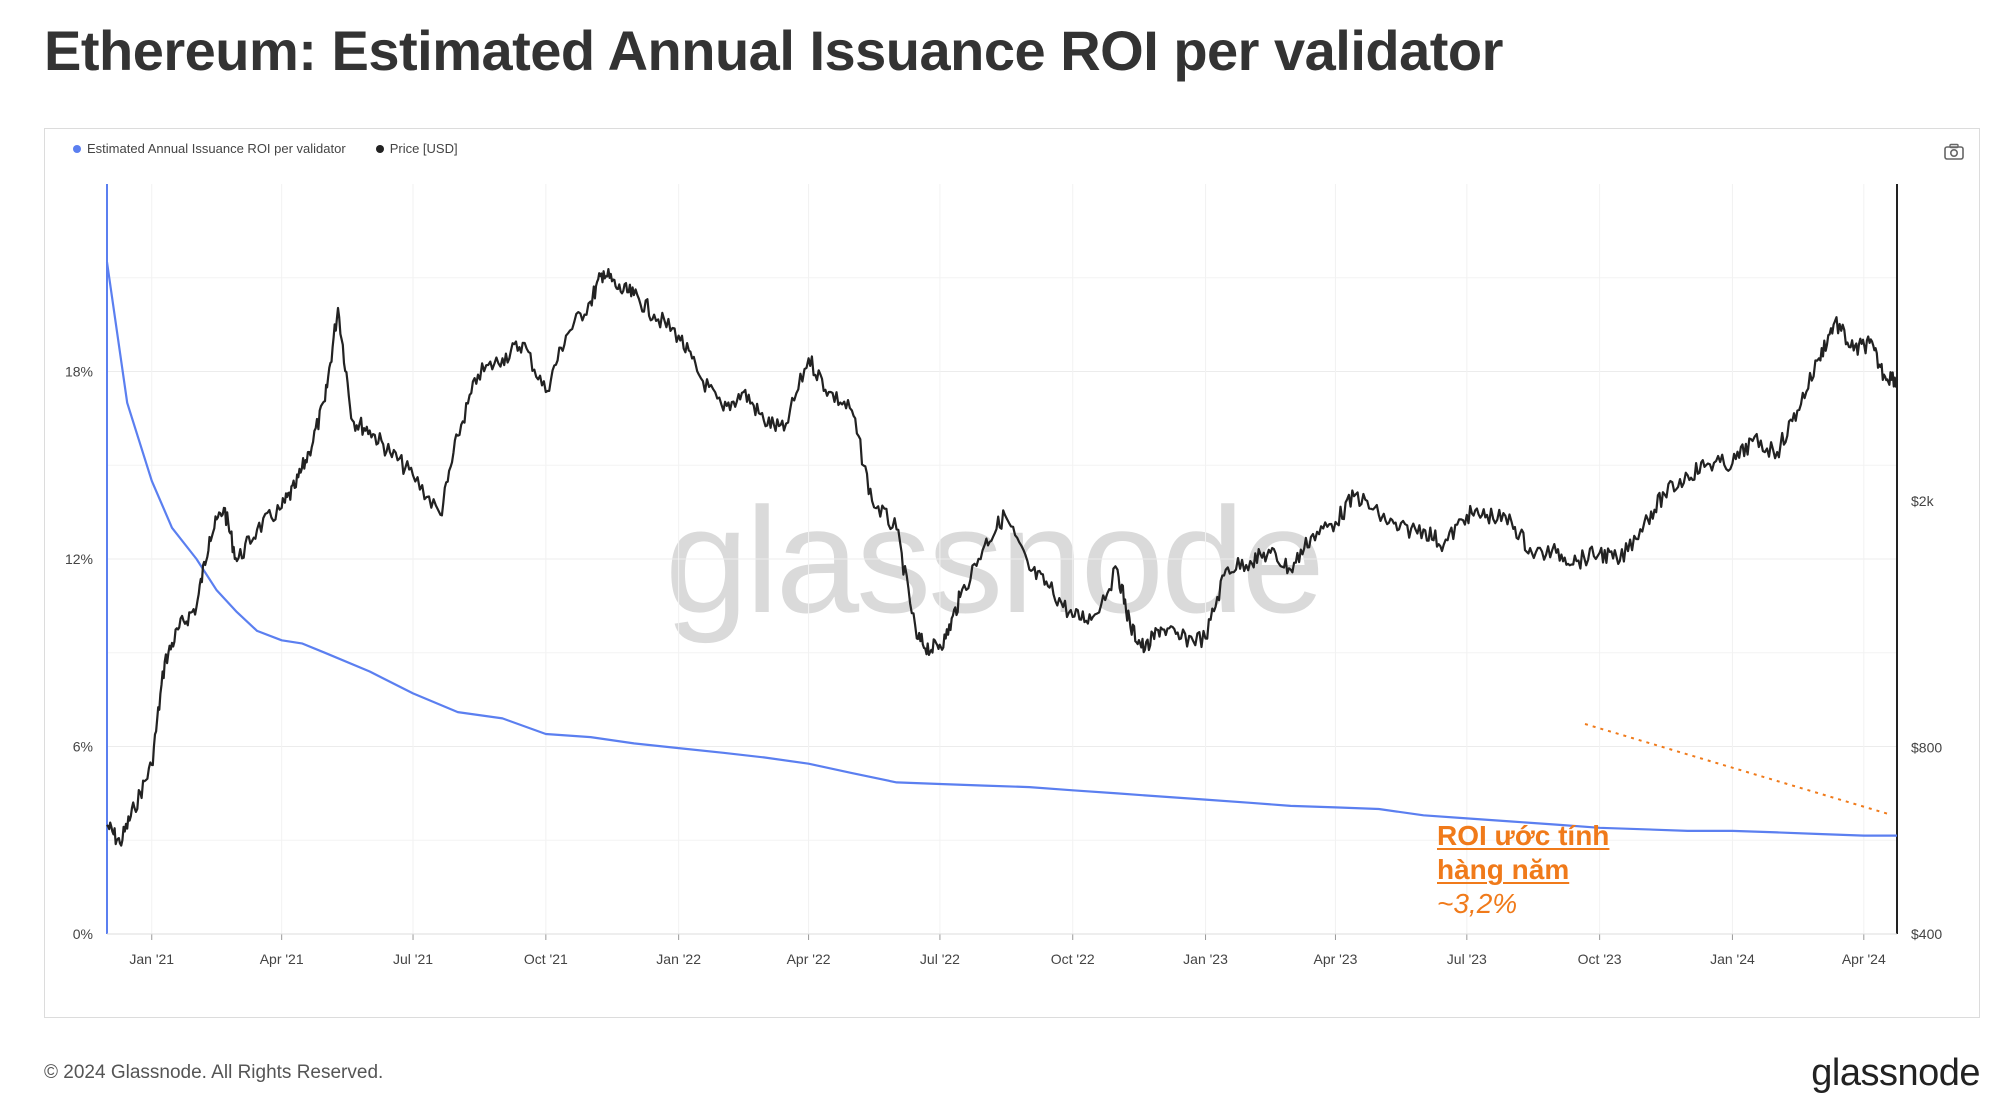 This screenshot has width=2000, height=1105. I want to click on x-tick-label: Jul '21, so click(413, 959).